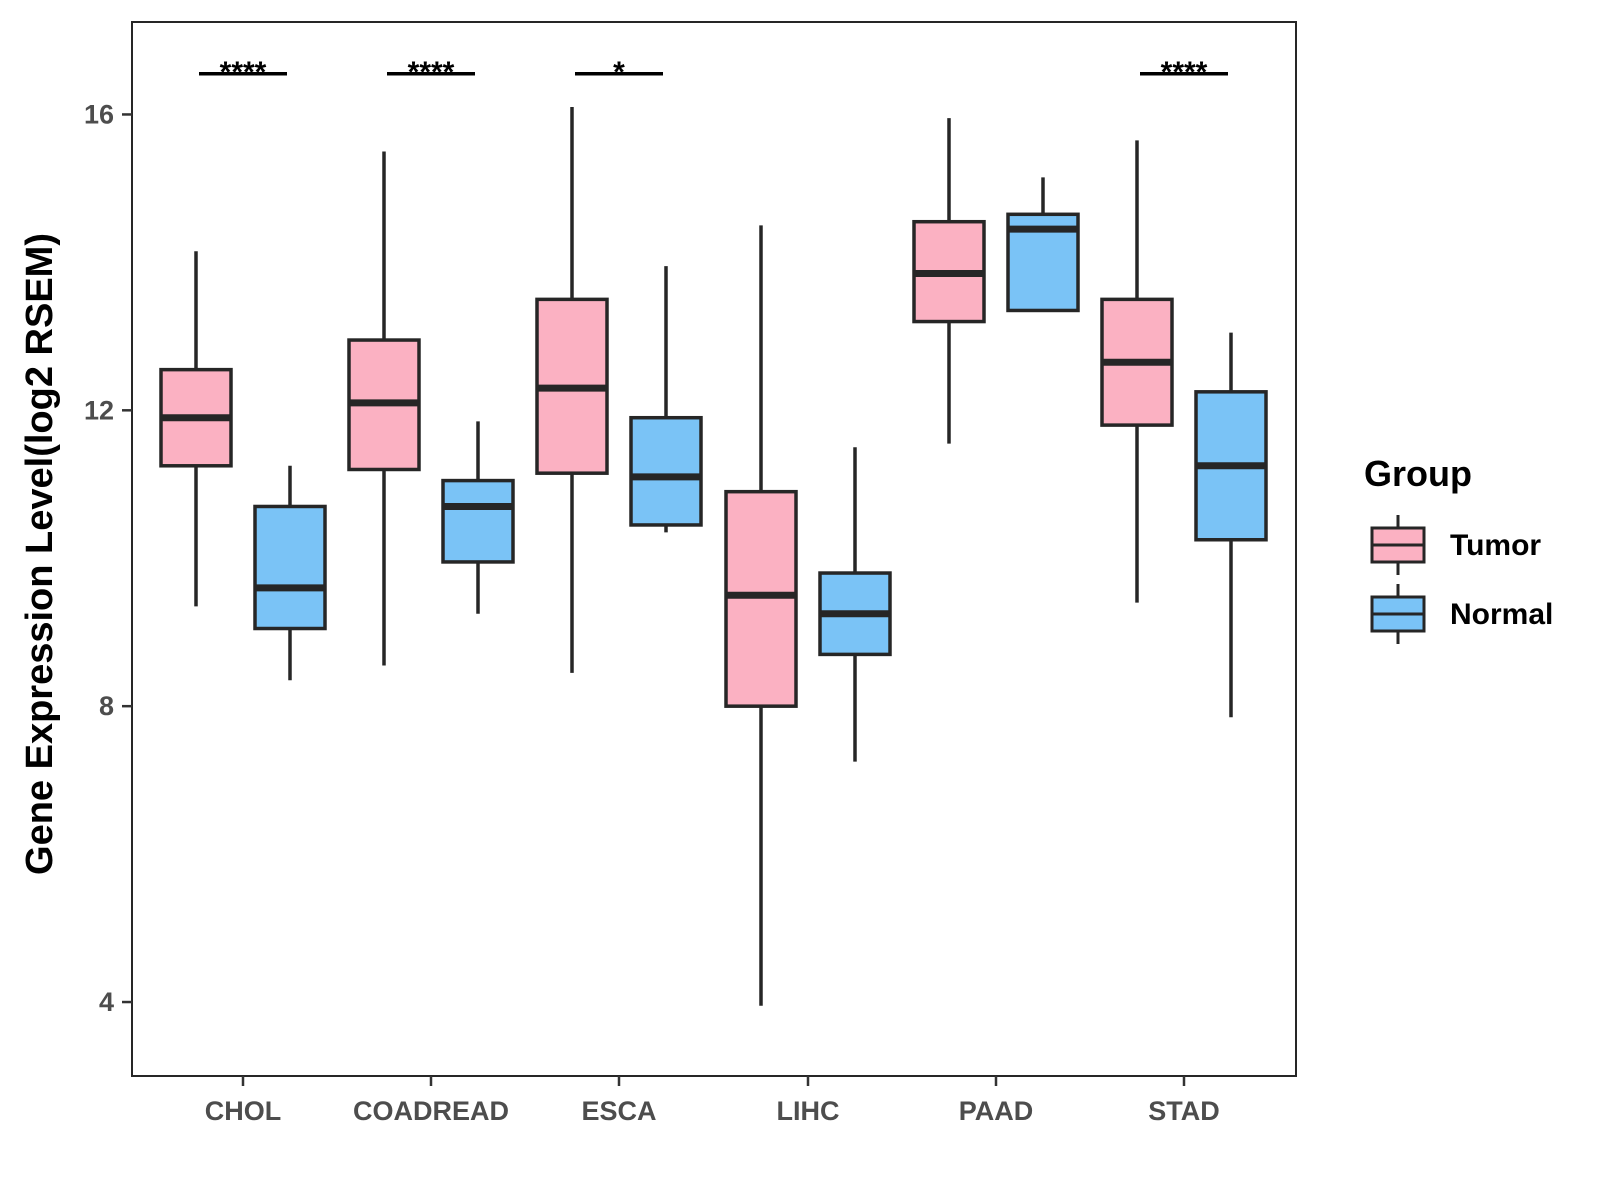 Image resolution: width=1600 pixels, height=1200 pixels. What do you see at coordinates (431, 1111) in the screenshot?
I see `x-tick-label-coadread: COADREAD` at bounding box center [431, 1111].